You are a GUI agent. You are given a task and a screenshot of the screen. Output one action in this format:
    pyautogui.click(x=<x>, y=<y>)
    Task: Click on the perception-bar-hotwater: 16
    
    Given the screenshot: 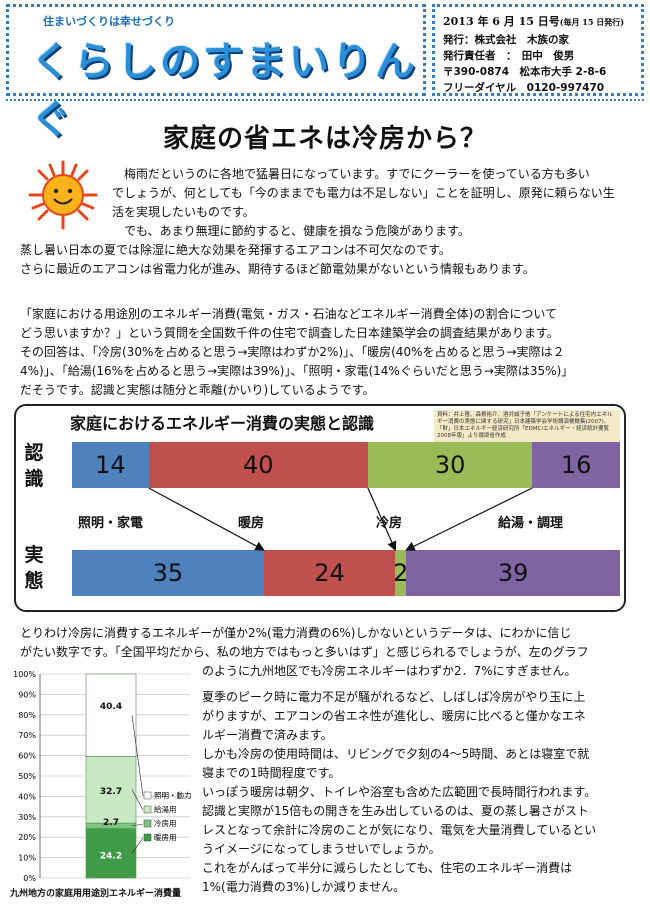 What is the action you would take?
    pyautogui.click(x=576, y=465)
    